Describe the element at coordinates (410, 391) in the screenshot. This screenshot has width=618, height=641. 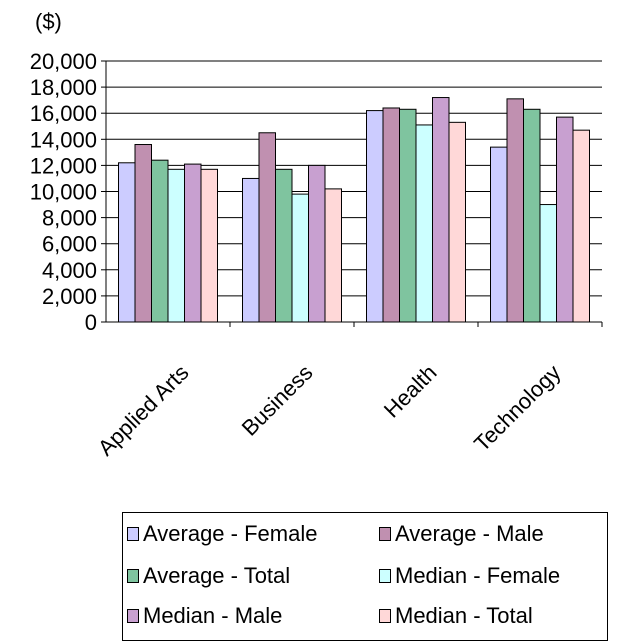
I see `x-tick-label: Health` at that location.